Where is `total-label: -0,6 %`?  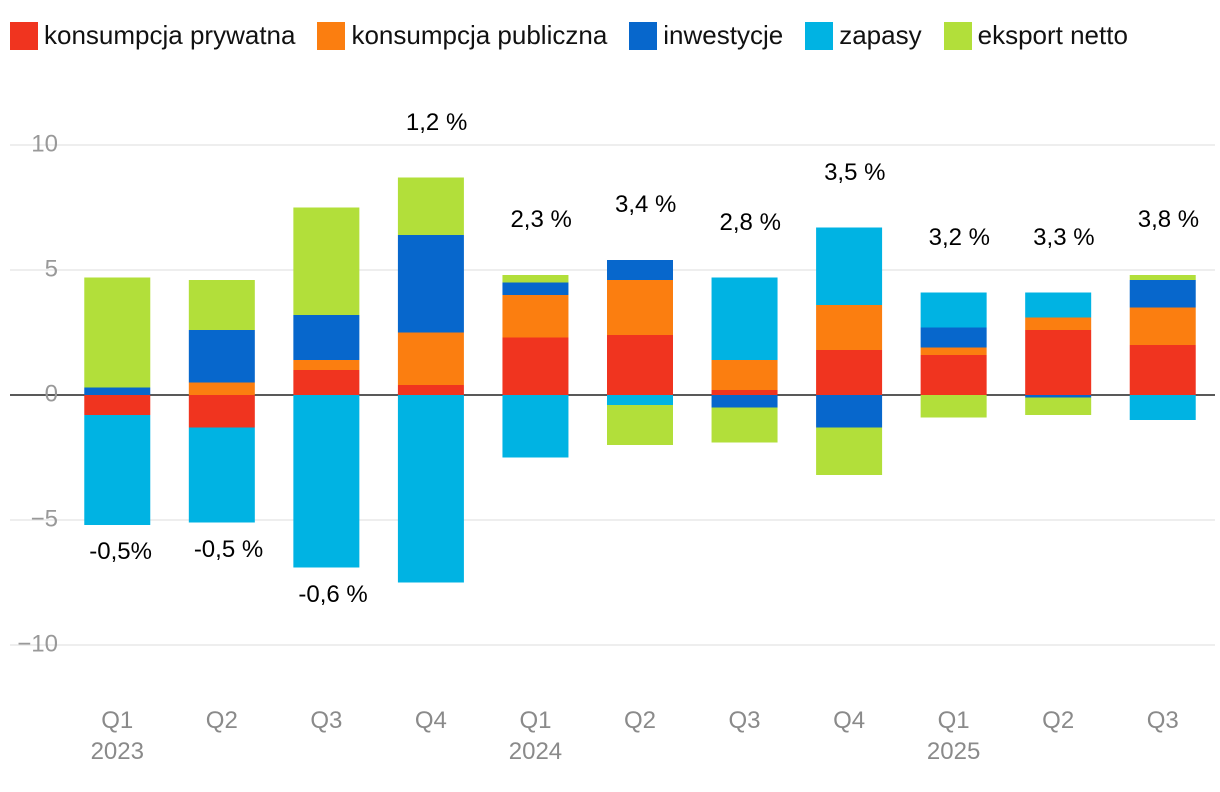
total-label: -0,6 % is located at coordinates (333, 594).